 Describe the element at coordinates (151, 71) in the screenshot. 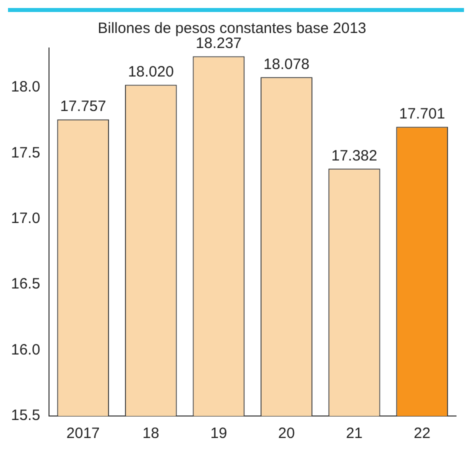

I see `data-label: 18.020` at that location.